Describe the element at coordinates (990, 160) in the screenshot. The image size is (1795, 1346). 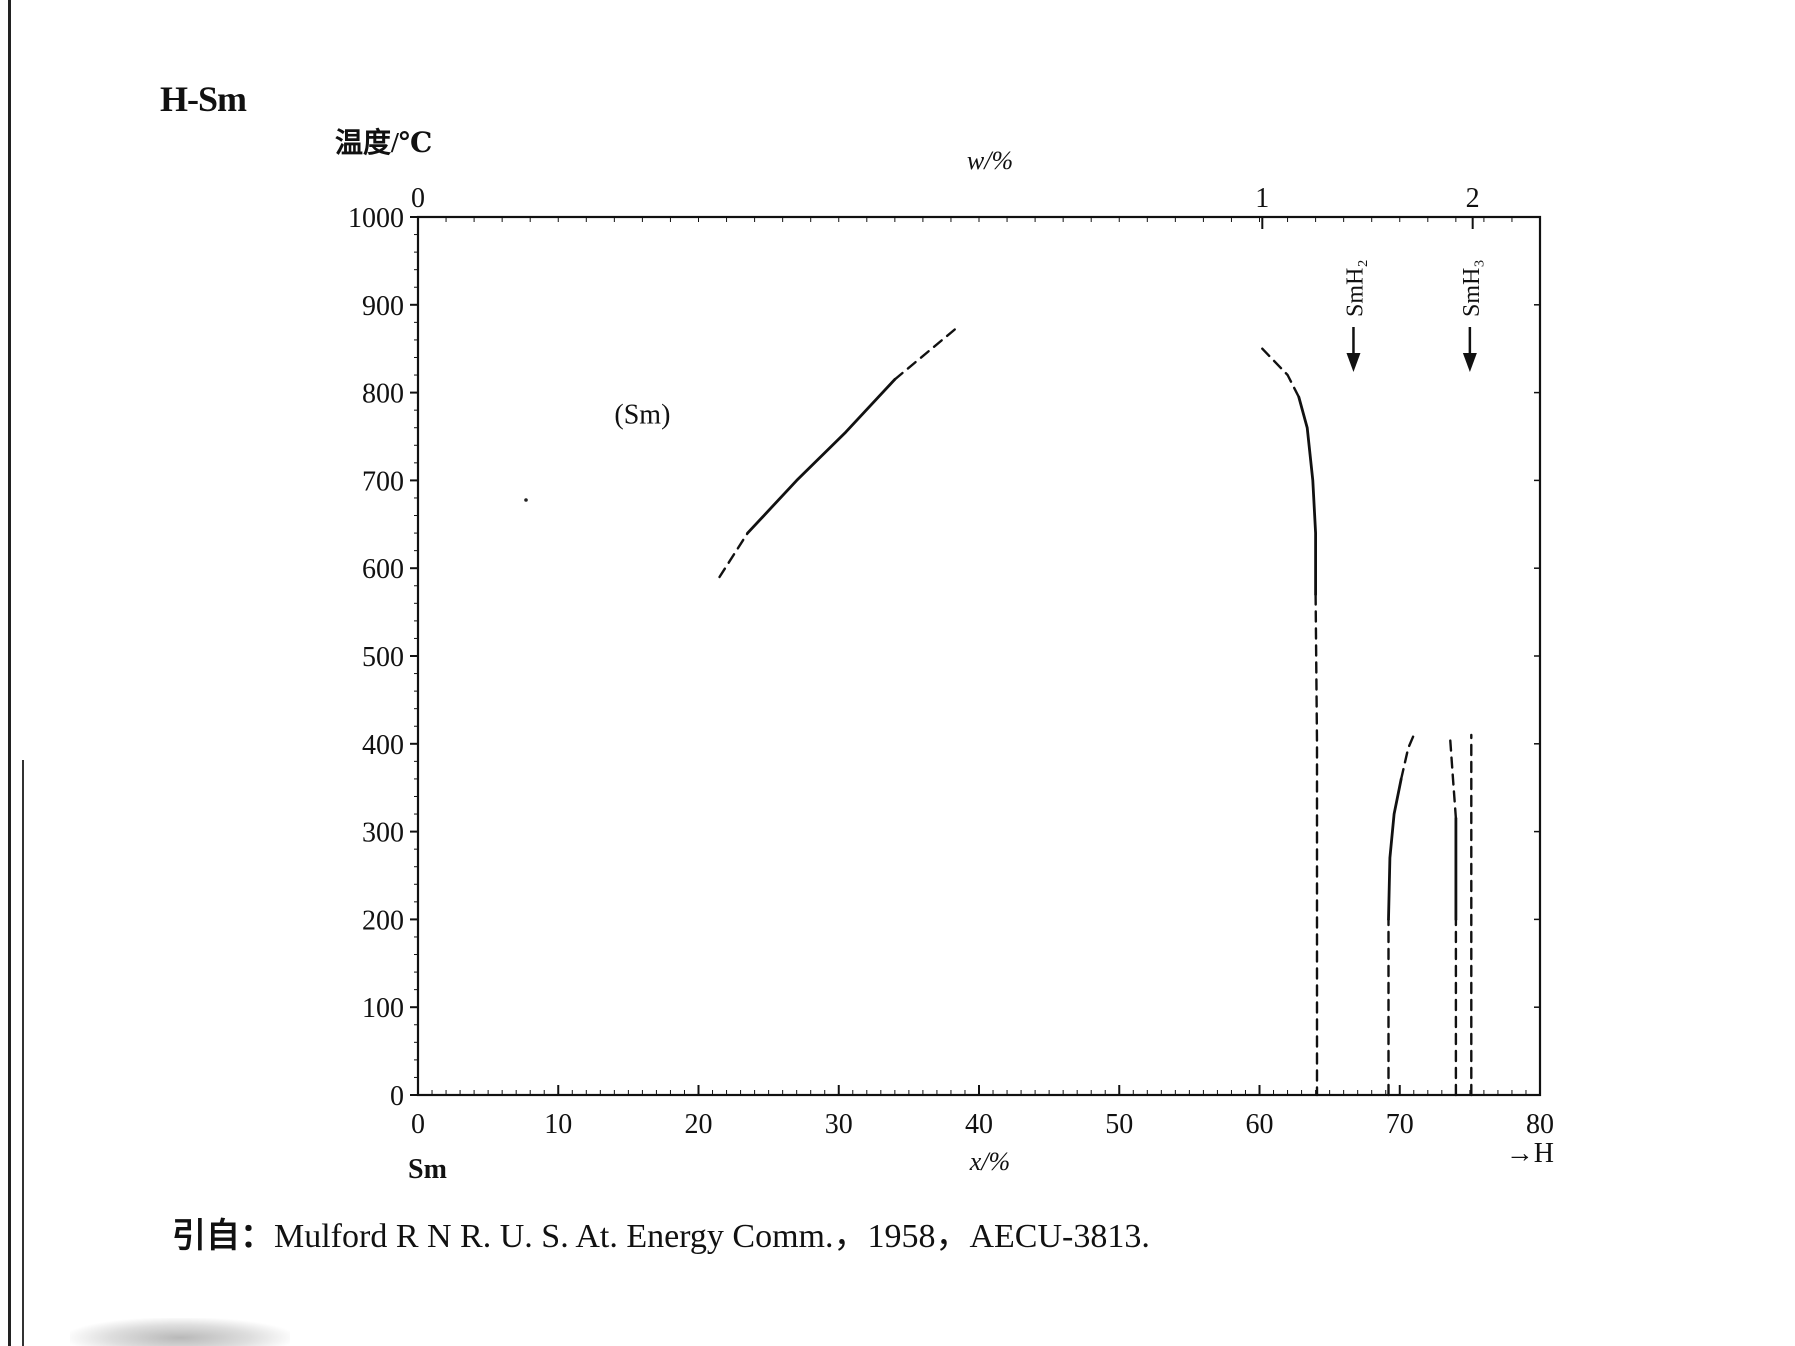
I see `top-axis-label: w/%` at that location.